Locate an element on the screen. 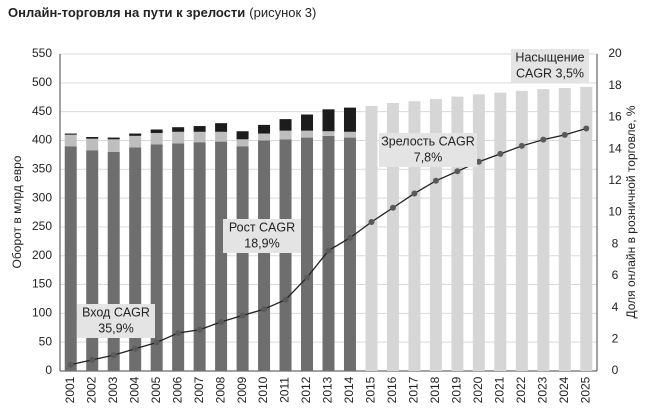 The width and height of the screenshot is (650, 414). y-tick-label: 400 is located at coordinates (42, 140).